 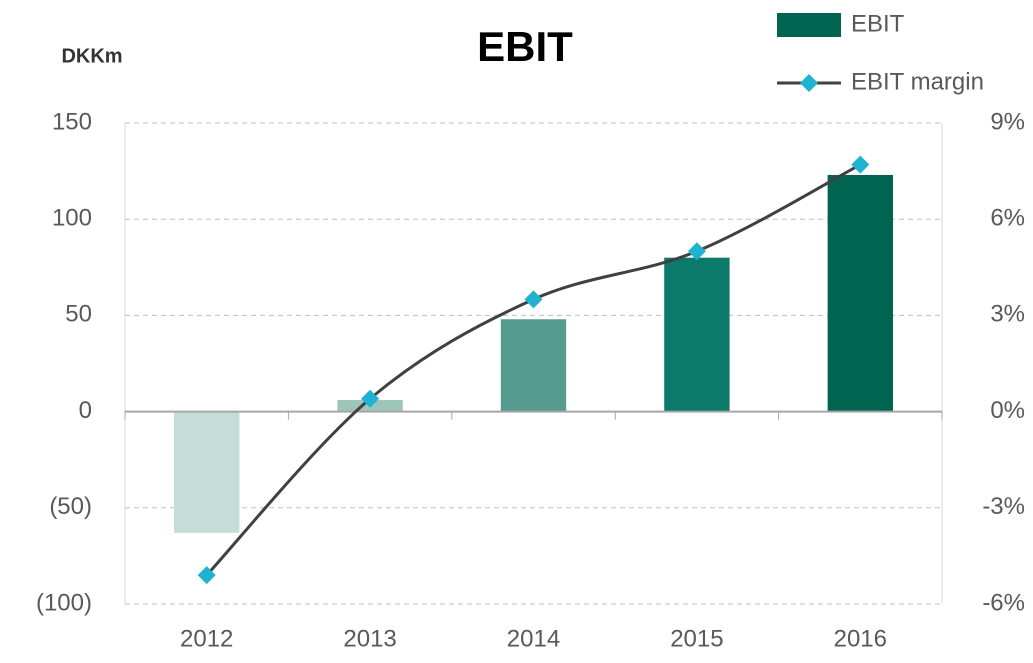 I want to click on y2-tick-label: 6%, so click(x=1007, y=218).